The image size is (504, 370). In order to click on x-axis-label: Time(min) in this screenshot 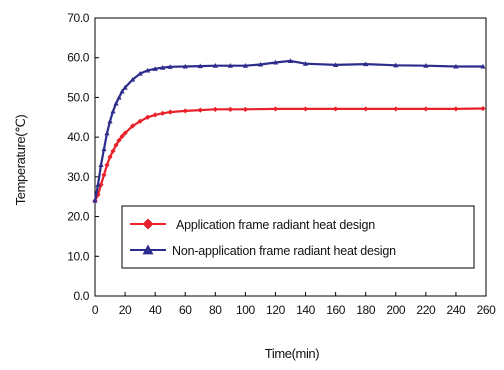, I will do `click(292, 353)`.